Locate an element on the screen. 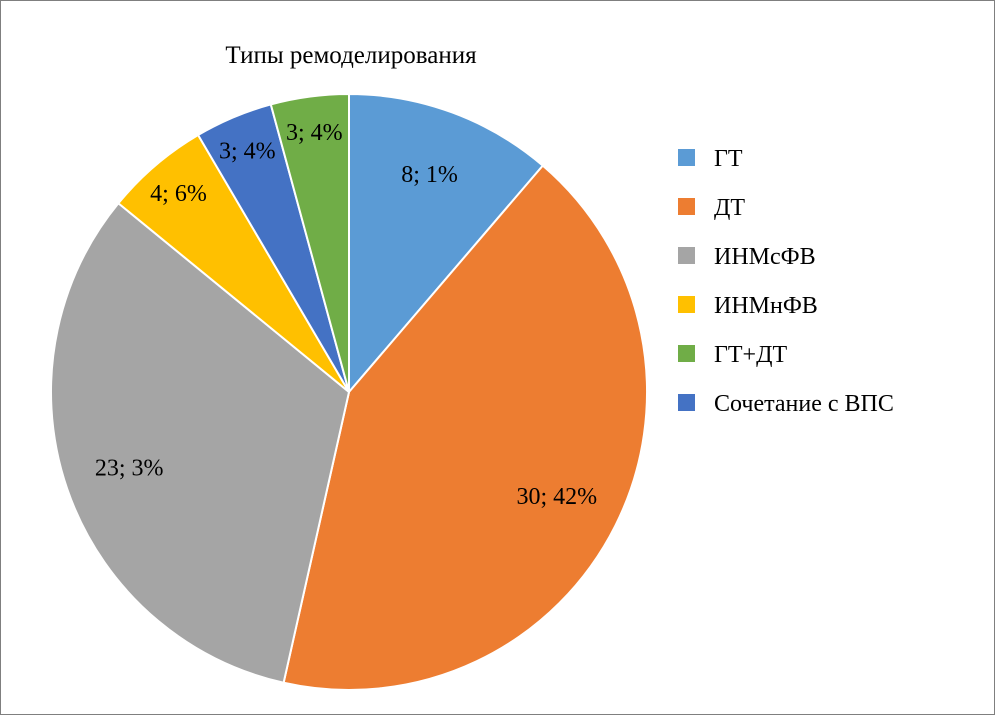 Image resolution: width=995 pixels, height=715 pixels. data-label-4: 3; 4% is located at coordinates (247, 151).